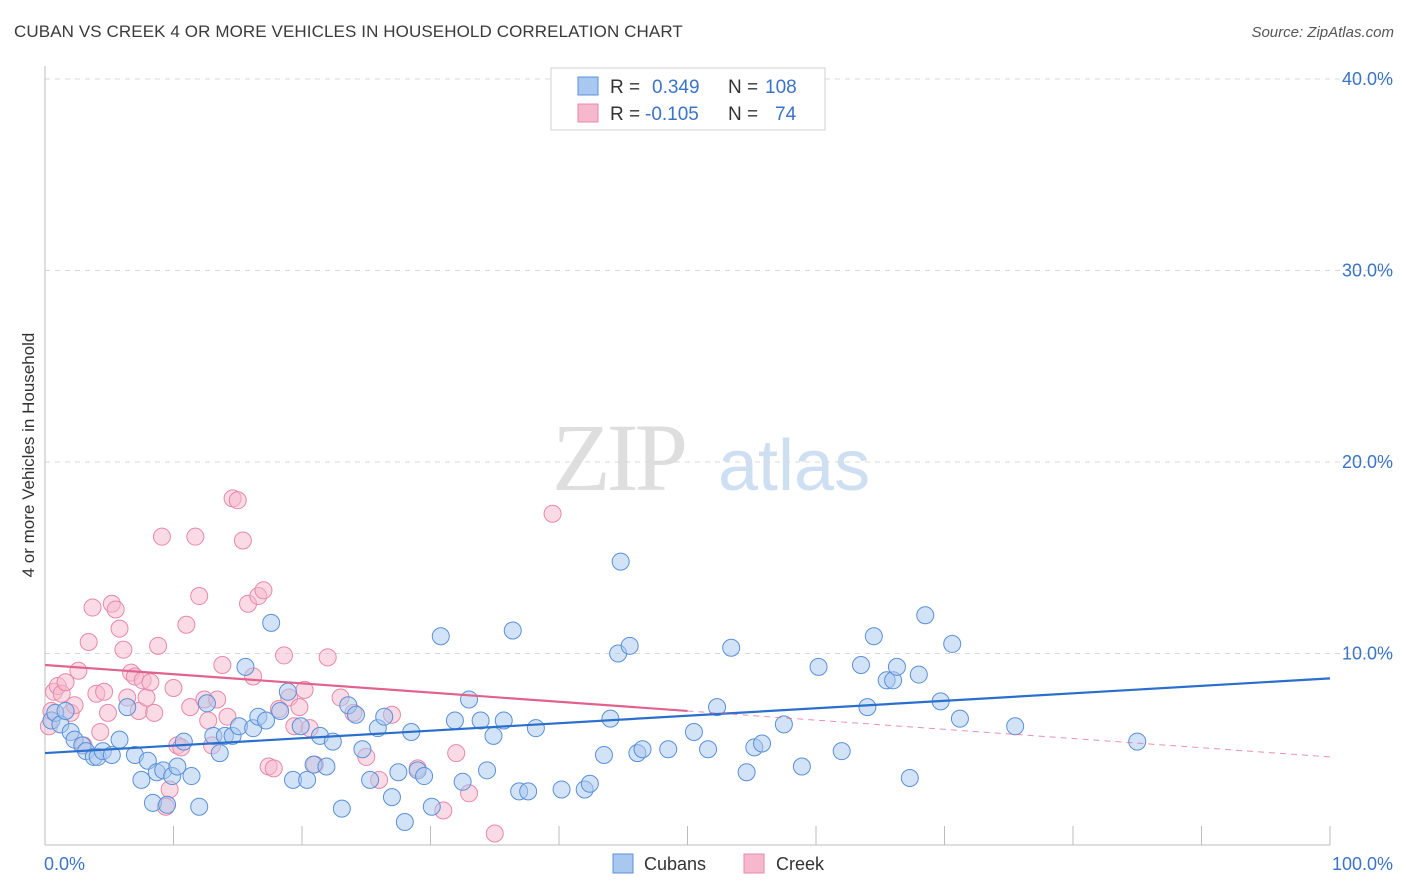 Image resolution: width=1406 pixels, height=892 pixels. Describe the element at coordinates (794, 466) in the screenshot. I see `watermark-atlas: atlas` at that location.